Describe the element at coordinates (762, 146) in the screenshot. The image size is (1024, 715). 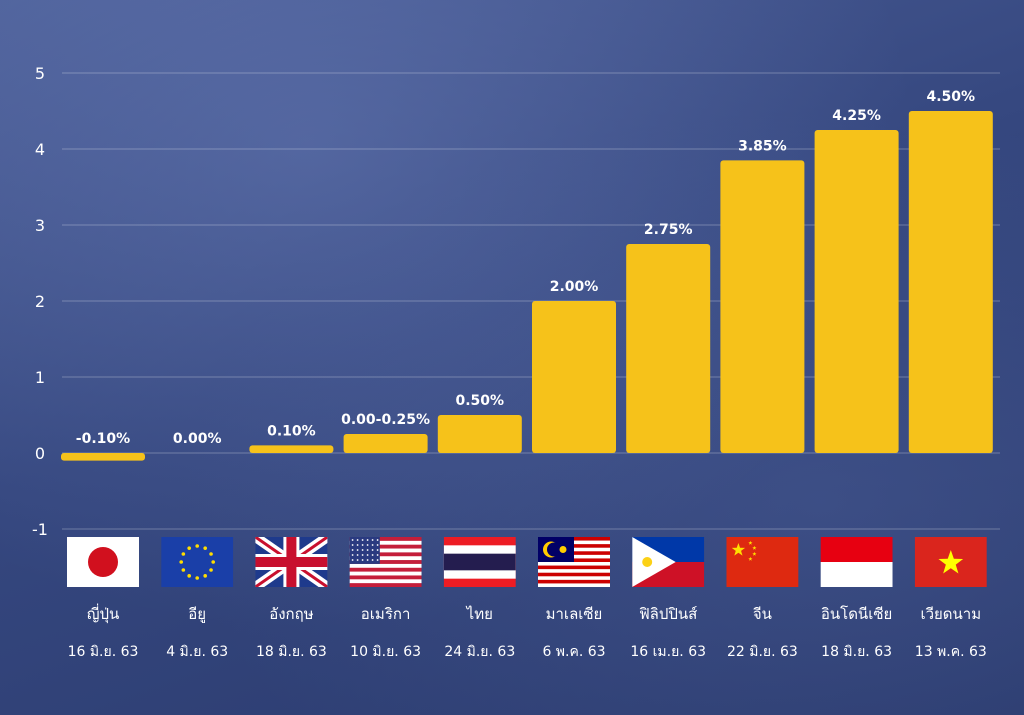
I see `data-label: 3.85%` at that location.